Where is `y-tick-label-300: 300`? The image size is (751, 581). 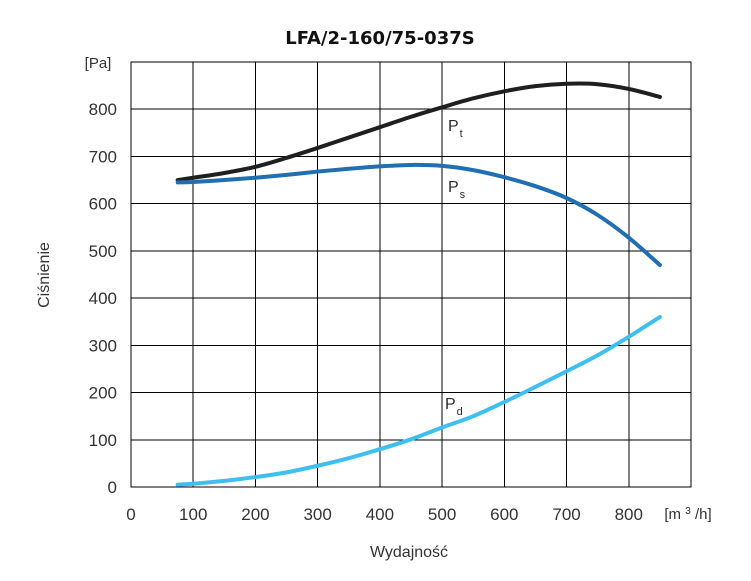
y-tick-label-300: 300 is located at coordinates (103, 345).